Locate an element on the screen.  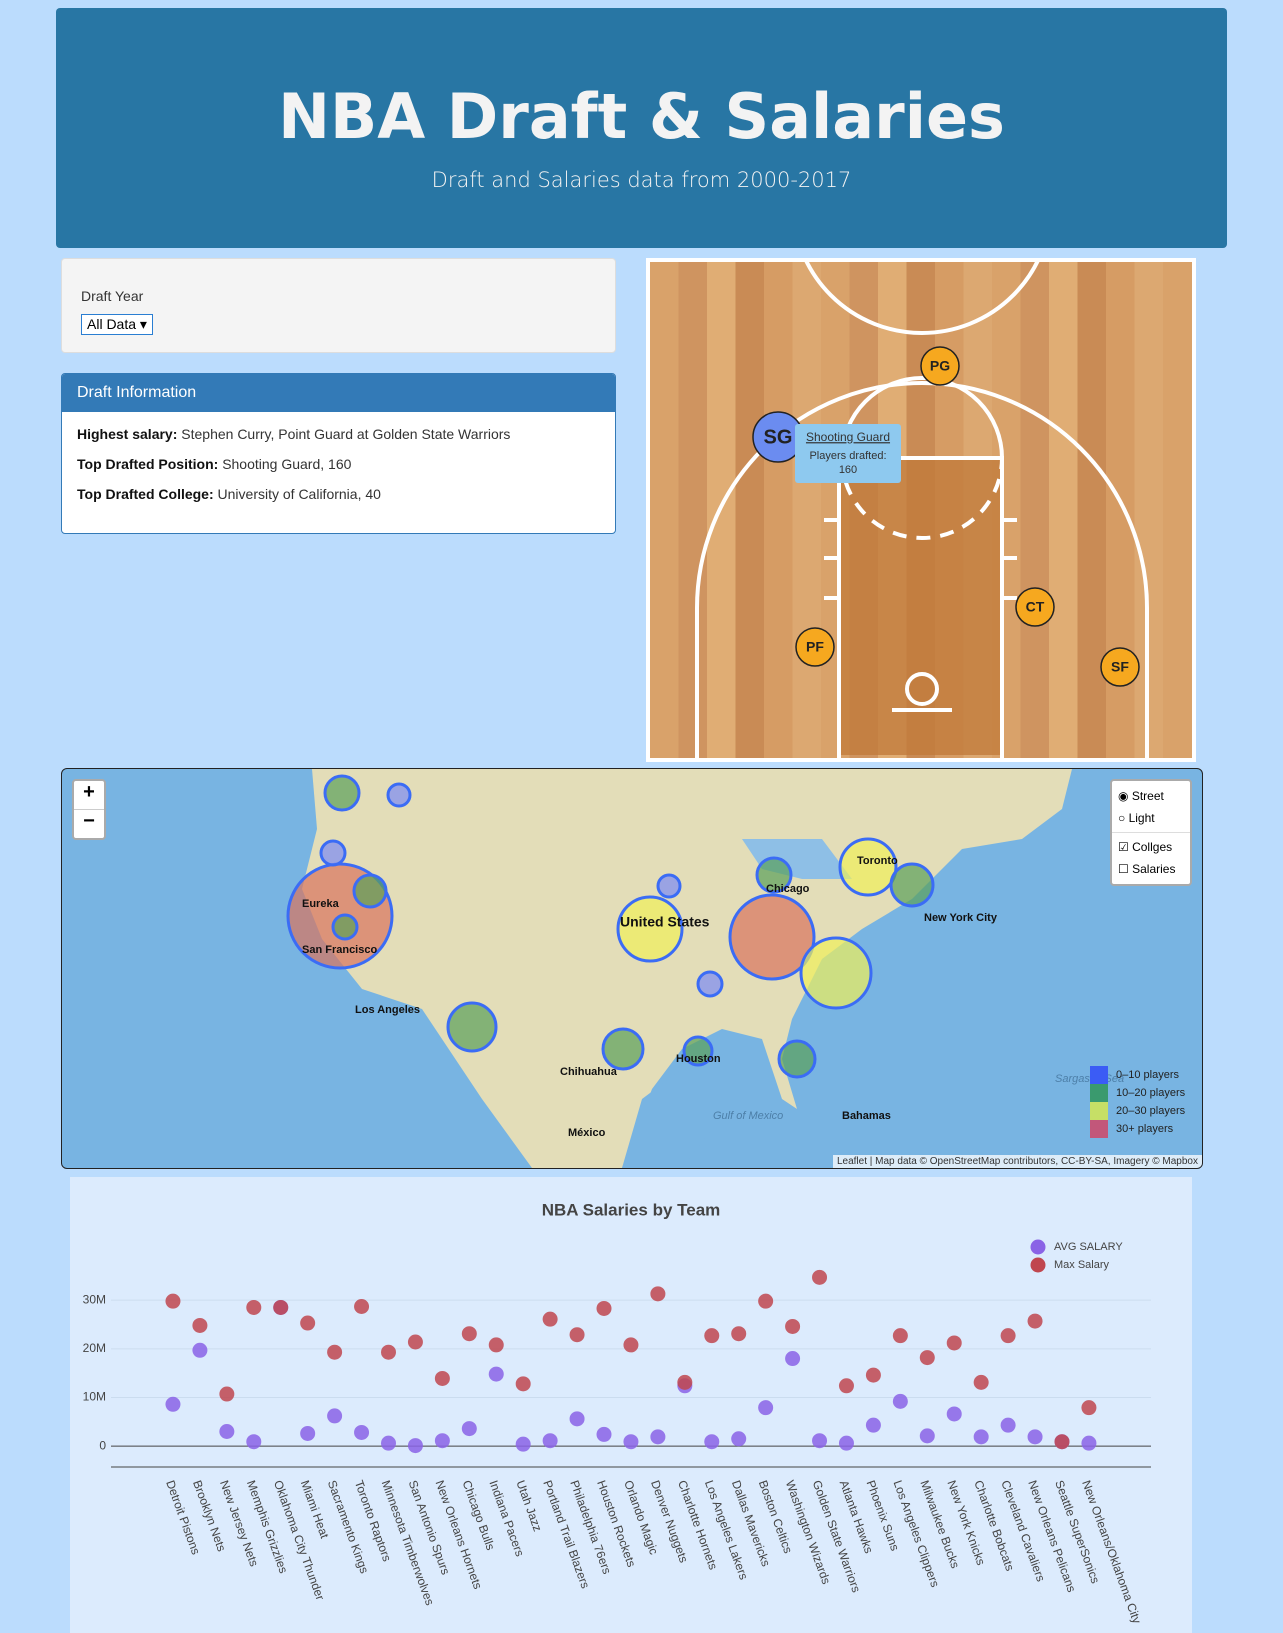
page-subtitle: Draft and Salaries data from 2000-2017 is located at coordinates (641, 180).